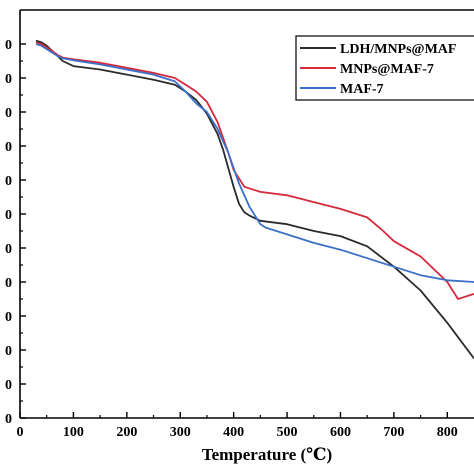 The width and height of the screenshot is (474, 474). I want to click on x-axis-title: Temperature (℃), so click(267, 454).